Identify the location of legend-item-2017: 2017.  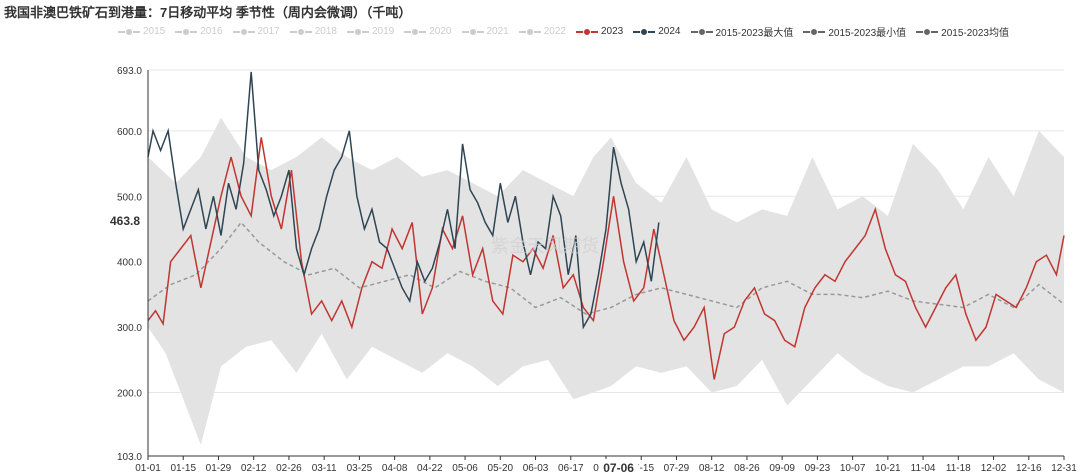
(256, 31).